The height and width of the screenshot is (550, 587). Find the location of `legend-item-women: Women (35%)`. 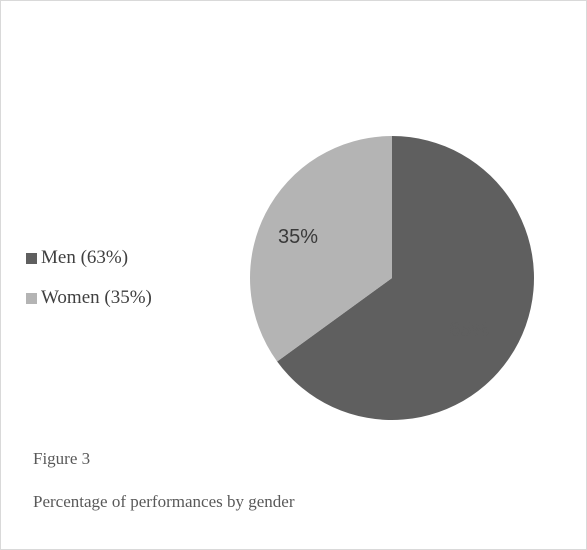

legend-item-women: Women (35%) is located at coordinates (89, 298).